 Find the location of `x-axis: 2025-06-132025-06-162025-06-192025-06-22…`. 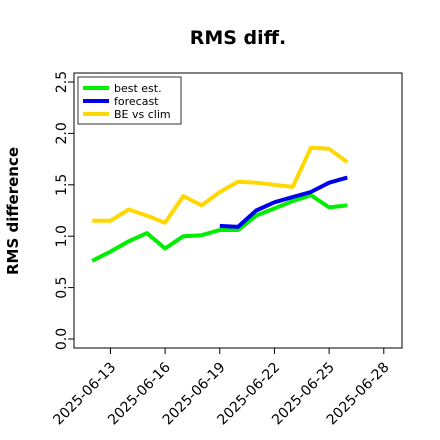

x-axis: 2025-06-132025-06-162025-06-192025-06-22… is located at coordinates (221, 388).